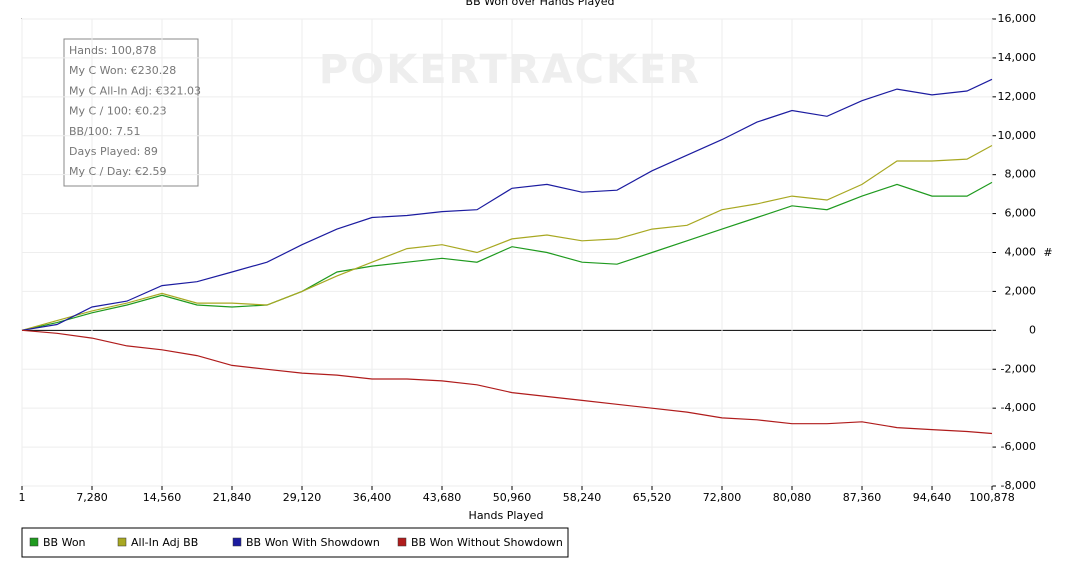  Describe the element at coordinates (64, 542) in the screenshot. I see `legend-label: BB Won` at that location.